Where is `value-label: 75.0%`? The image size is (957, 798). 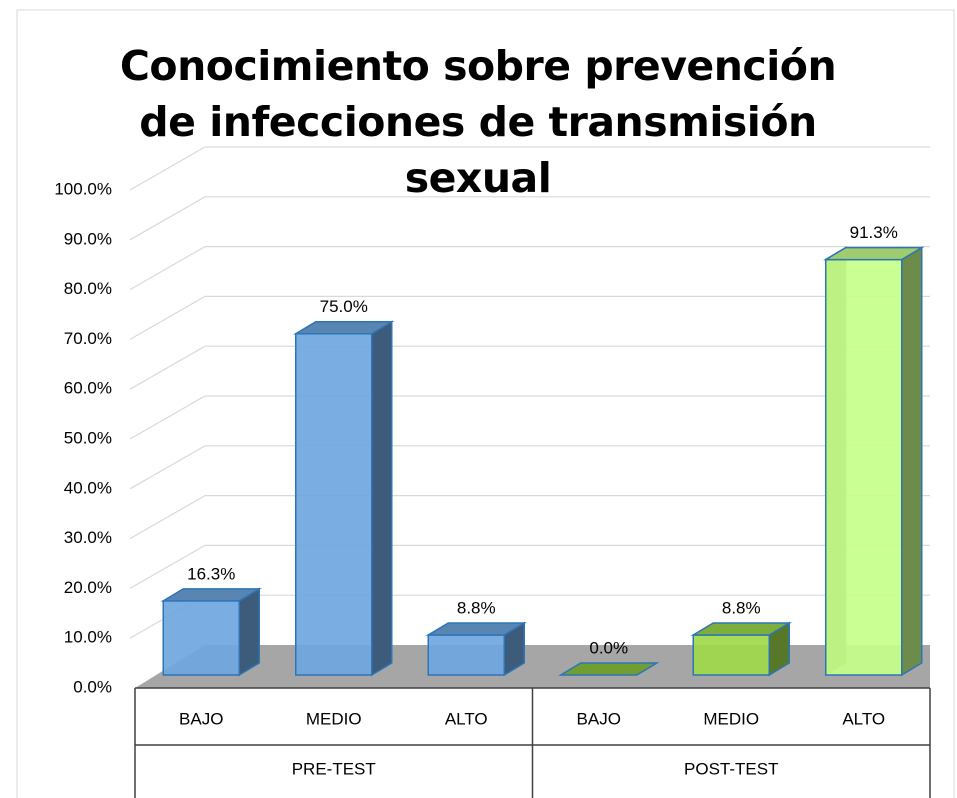
value-label: 75.0% is located at coordinates (344, 306).